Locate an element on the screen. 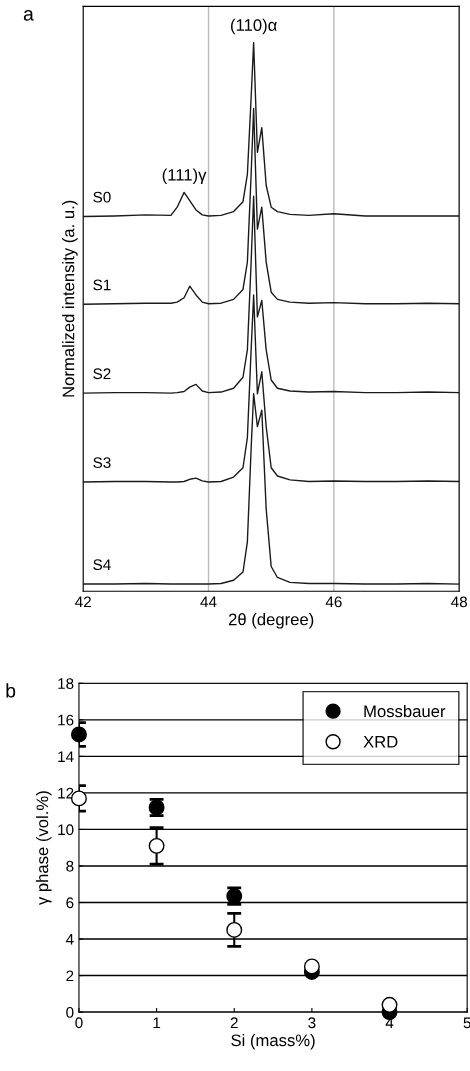 The height and width of the screenshot is (1071, 470). x-tick-label: 42 is located at coordinates (83, 602).